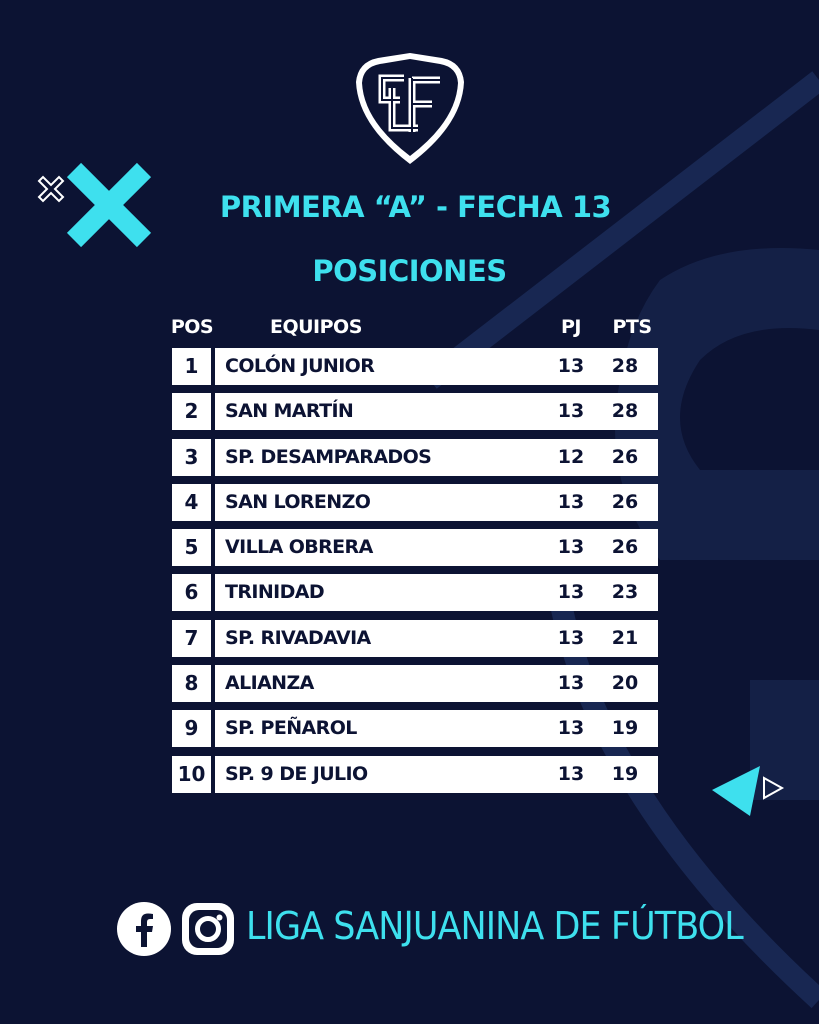  What do you see at coordinates (436, 502) in the screenshot?
I see `team-cell: SAN LORENZO 13 26` at bounding box center [436, 502].